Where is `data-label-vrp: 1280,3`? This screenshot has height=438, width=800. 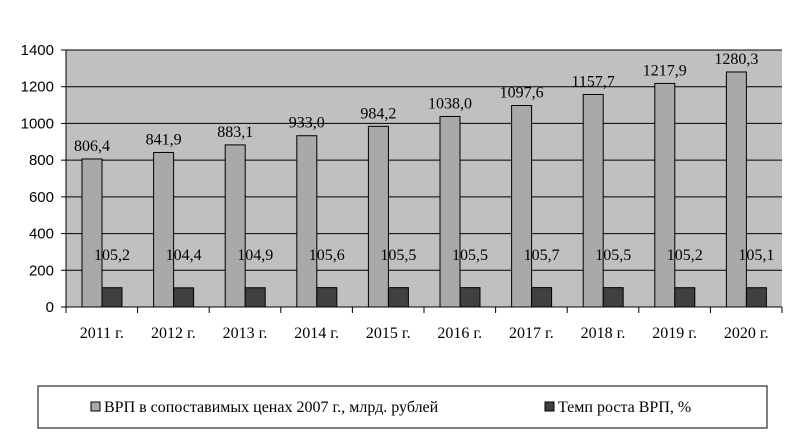
data-label-vrp: 1280,3 is located at coordinates (736, 59).